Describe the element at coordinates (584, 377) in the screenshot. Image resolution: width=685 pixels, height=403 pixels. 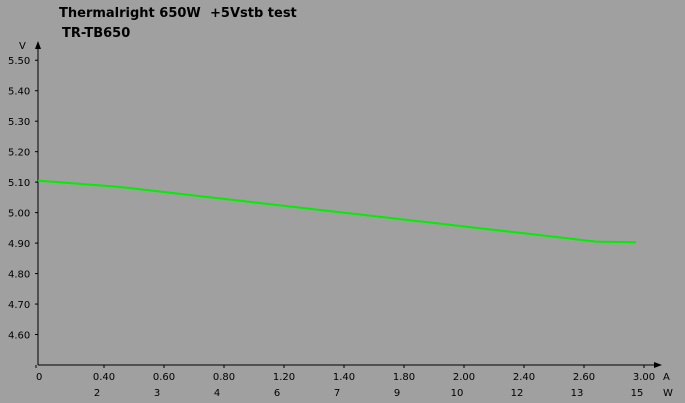
I see `x-tick-label-top: 2.60` at that location.